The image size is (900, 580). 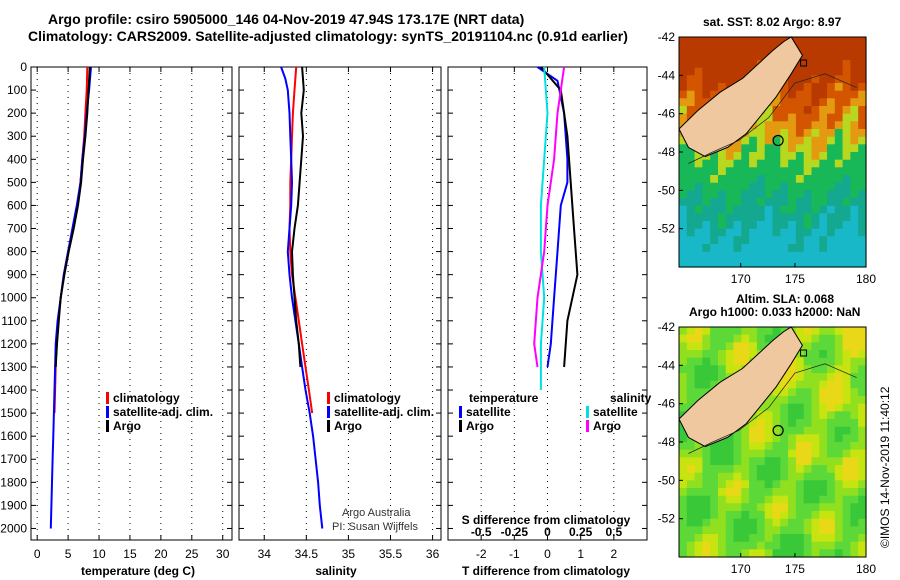 What do you see at coordinates (515, 532) in the screenshot?
I see `x-tick-label-2: -0.25` at bounding box center [515, 532].